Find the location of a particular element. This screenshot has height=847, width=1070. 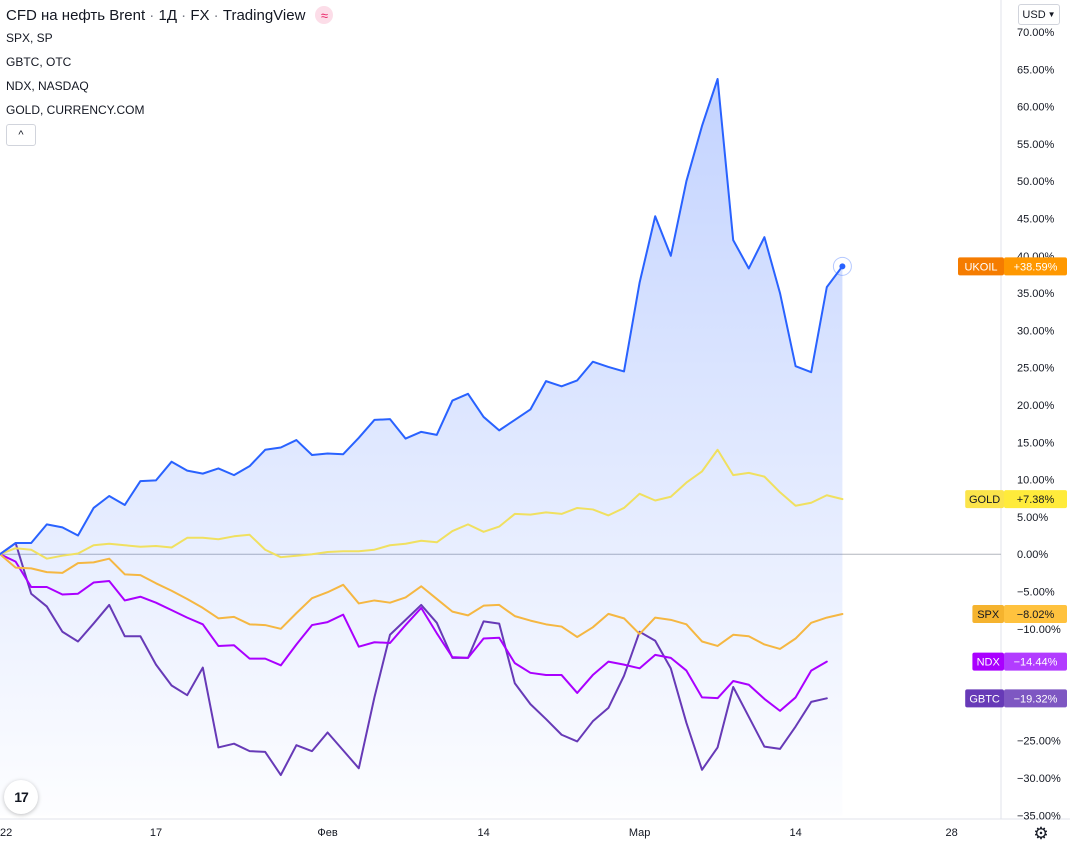

x-tick-label: 28 is located at coordinates (951, 833).